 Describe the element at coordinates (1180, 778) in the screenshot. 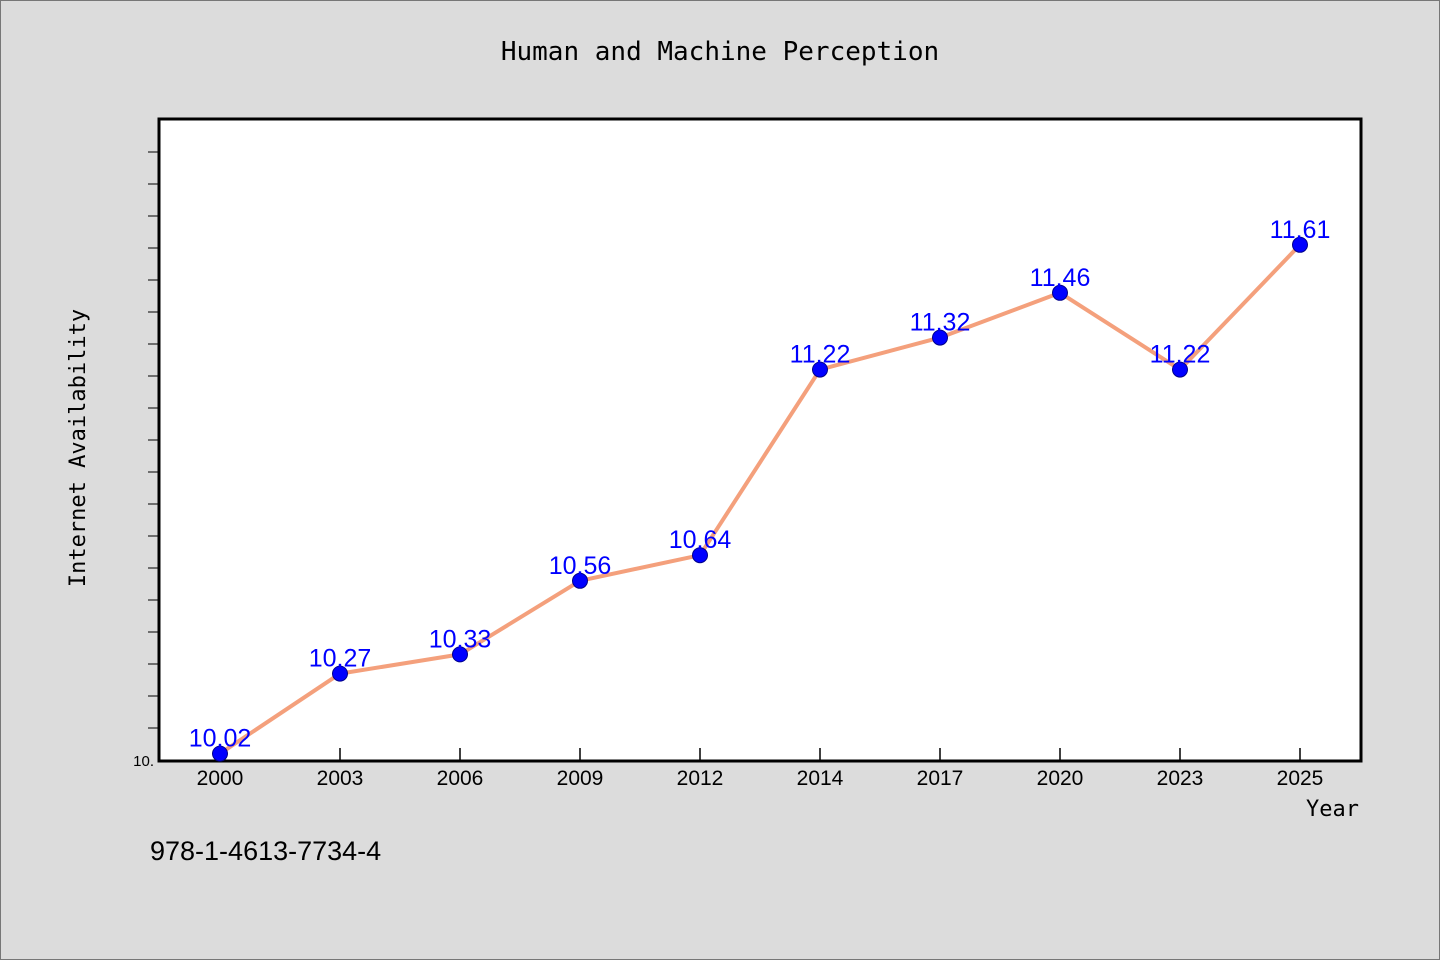

I see `x-tick-label: 2023` at that location.